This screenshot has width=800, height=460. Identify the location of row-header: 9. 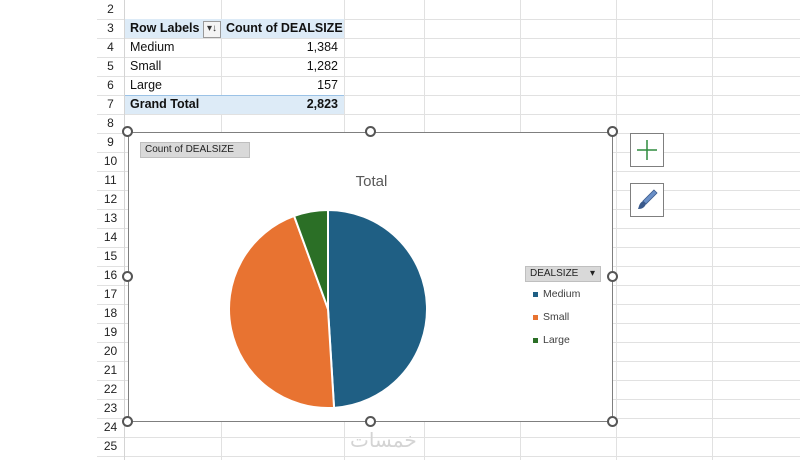
(110, 143).